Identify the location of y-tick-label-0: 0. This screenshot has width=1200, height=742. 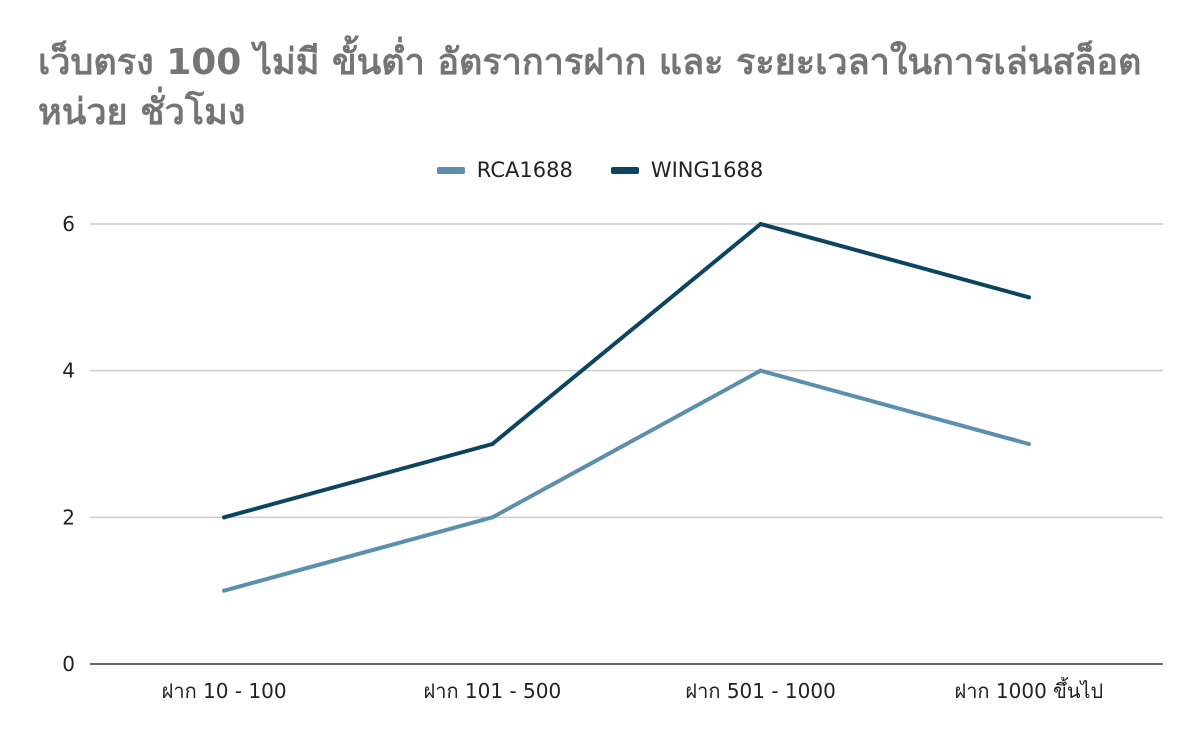
(68, 664).